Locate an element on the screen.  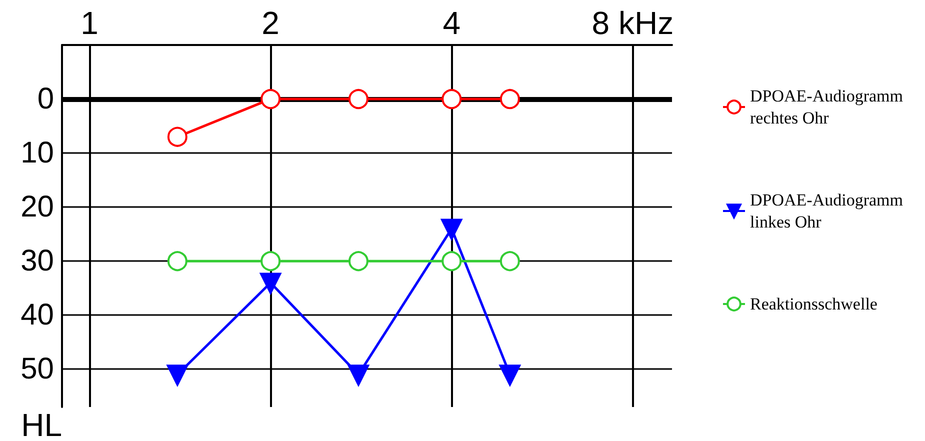
y-tick-label: 30 is located at coordinates (37, 261).